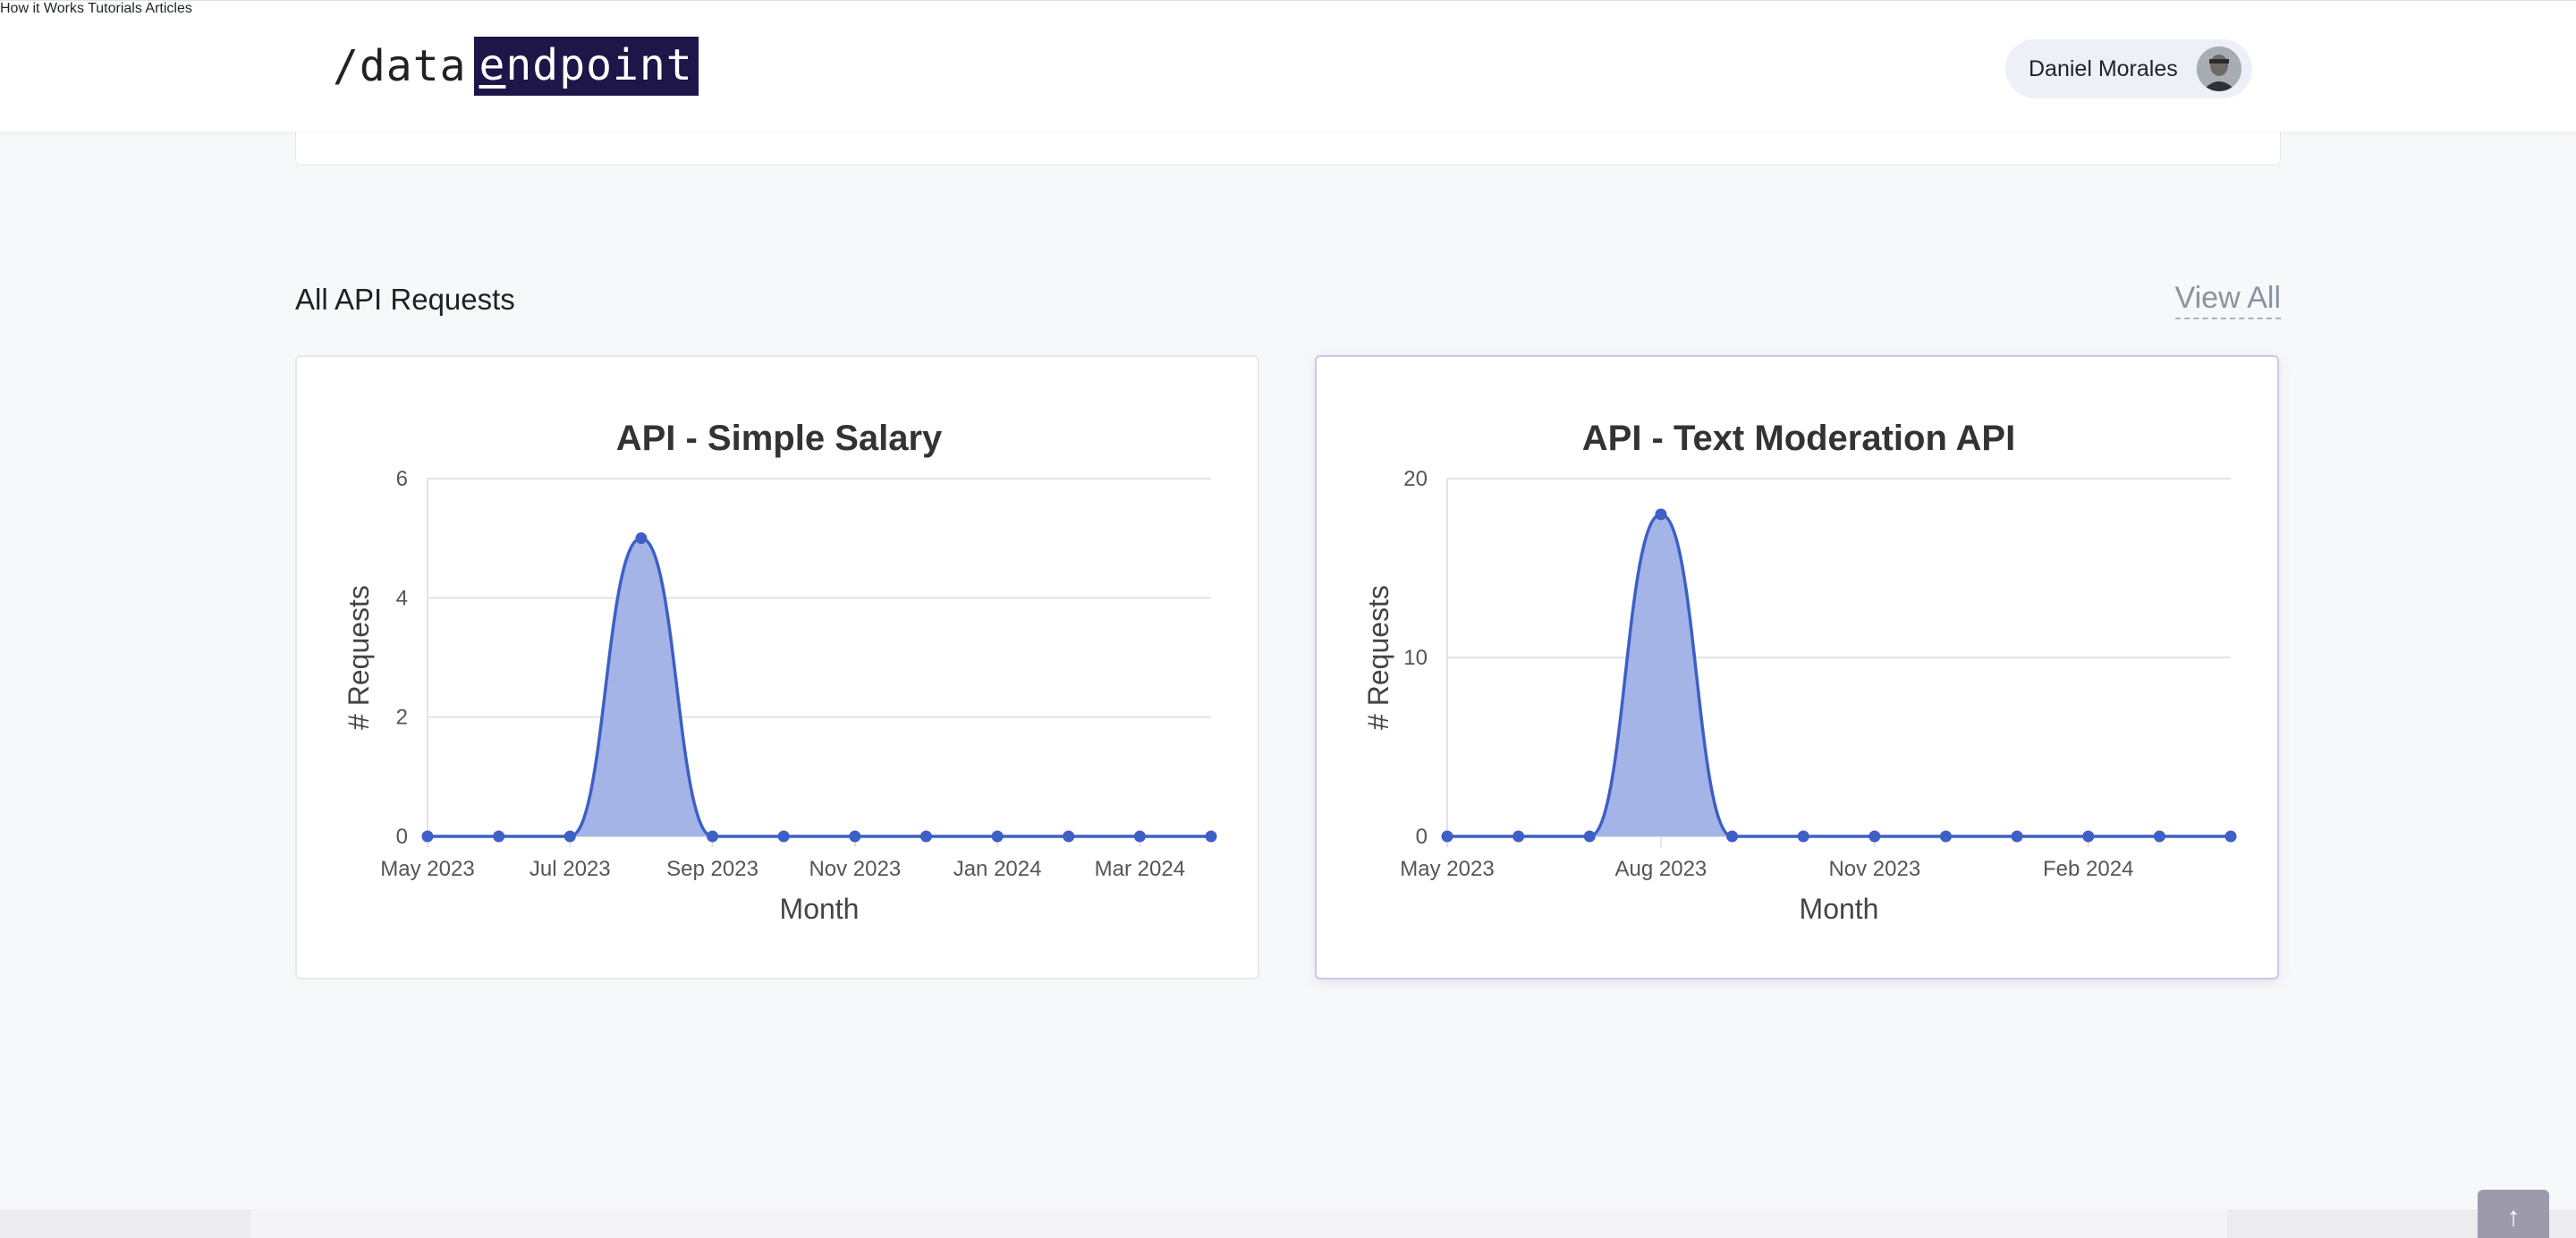 This screenshot has width=2576, height=1238. I want to click on x-tick-label: Mar 2024, so click(1140, 869).